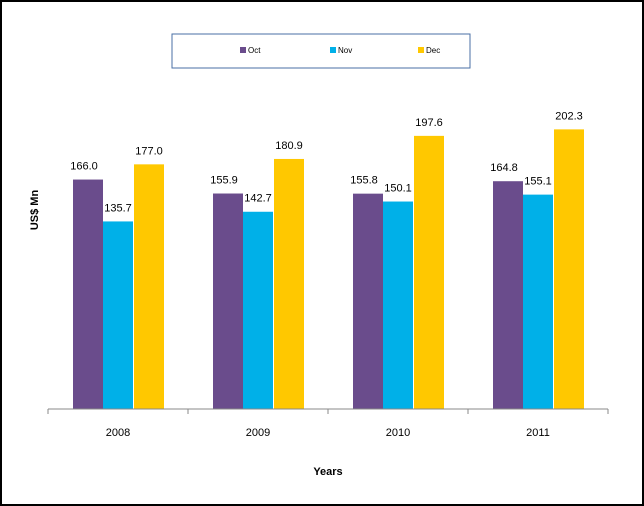 The height and width of the screenshot is (506, 644). What do you see at coordinates (538, 182) in the screenshot?
I see `data-label: 155.1` at bounding box center [538, 182].